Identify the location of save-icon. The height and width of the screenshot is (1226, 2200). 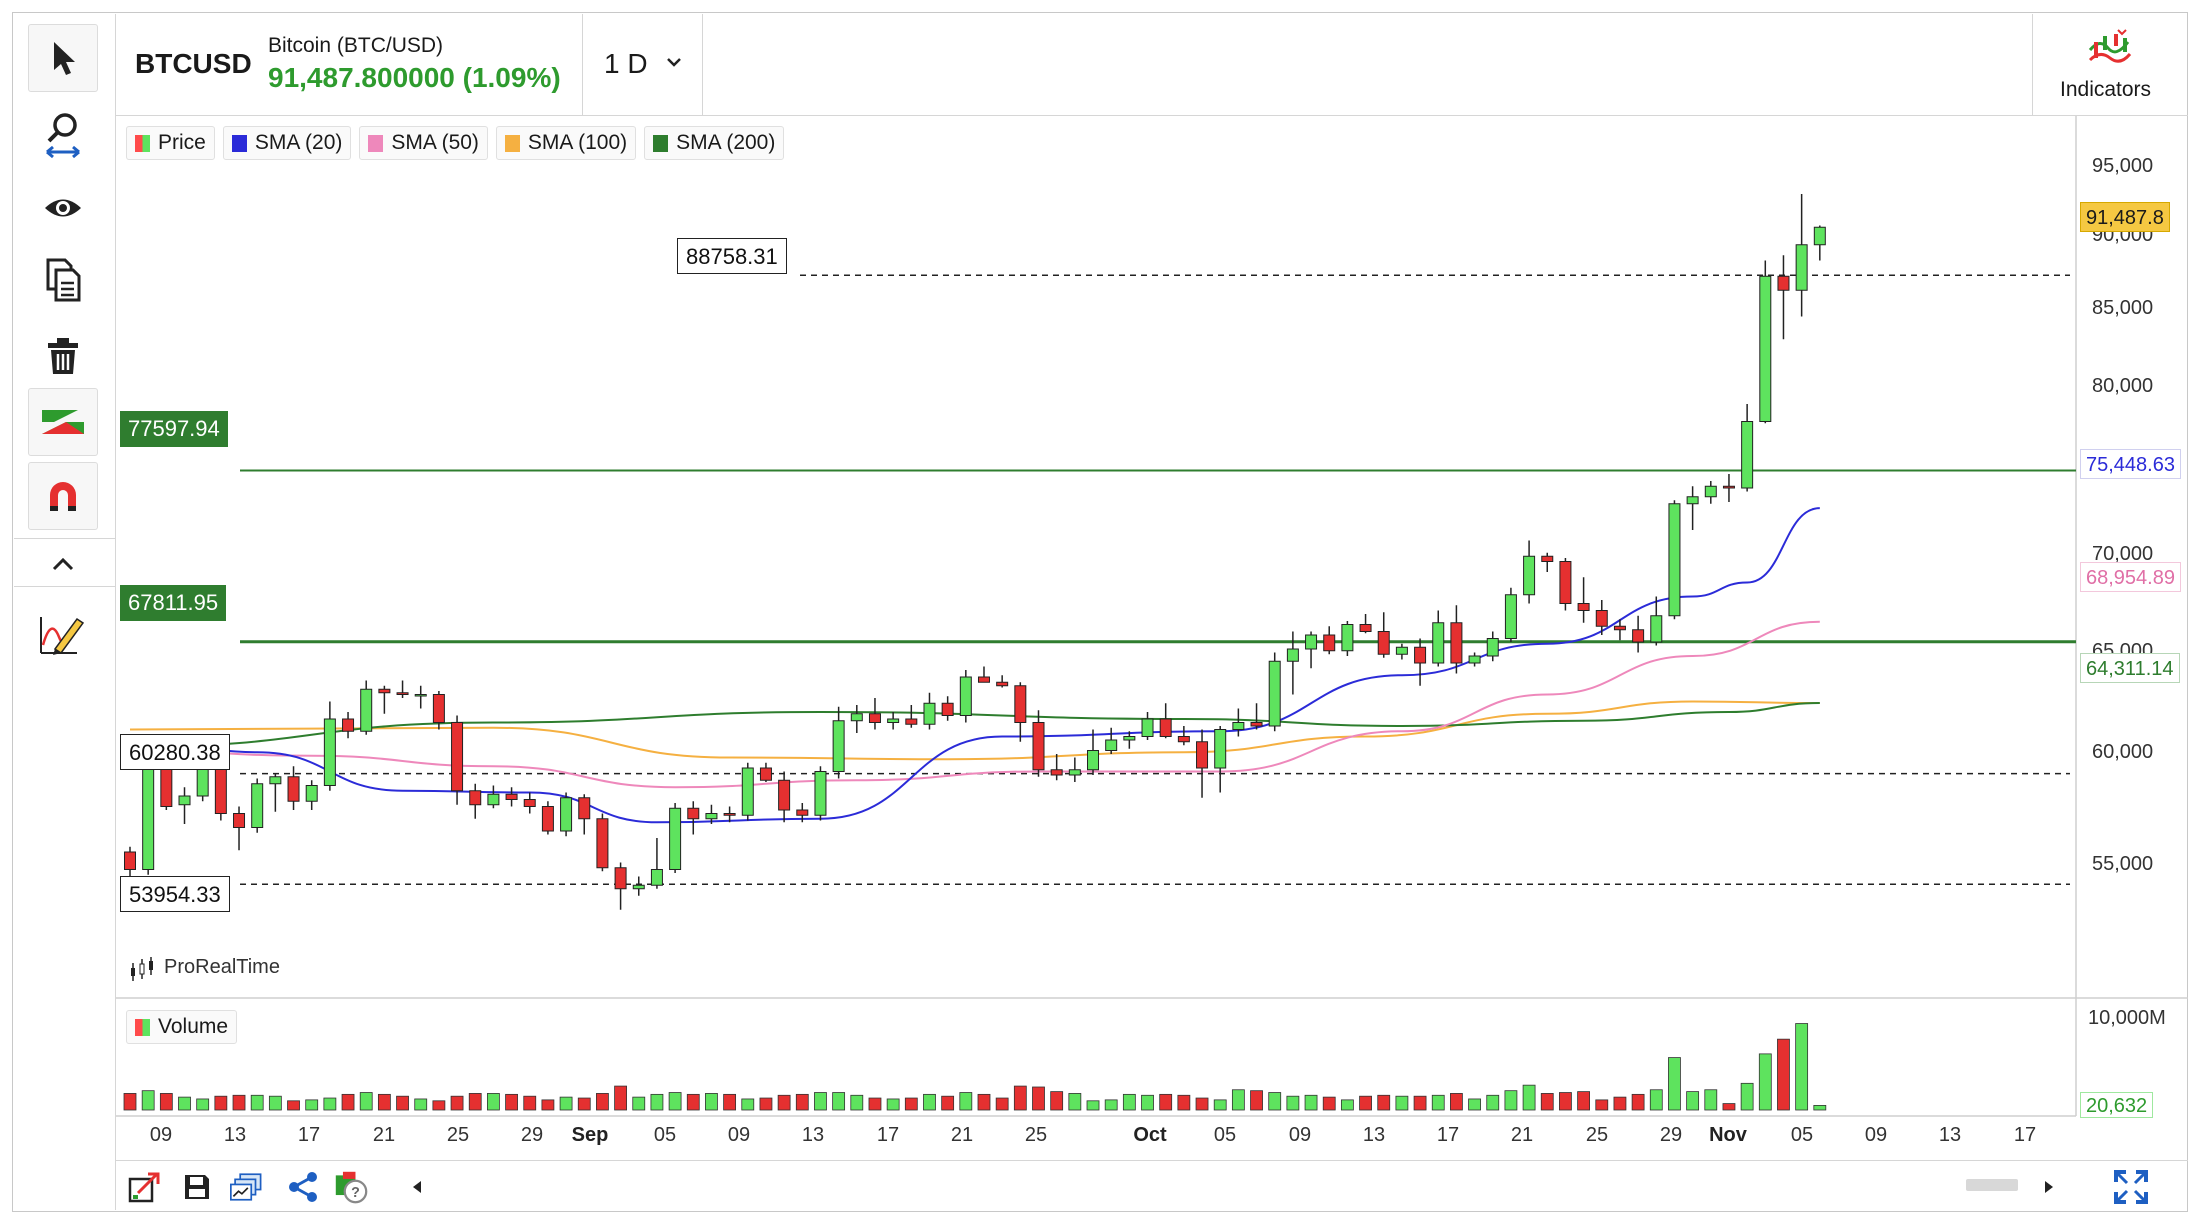
(197, 1187).